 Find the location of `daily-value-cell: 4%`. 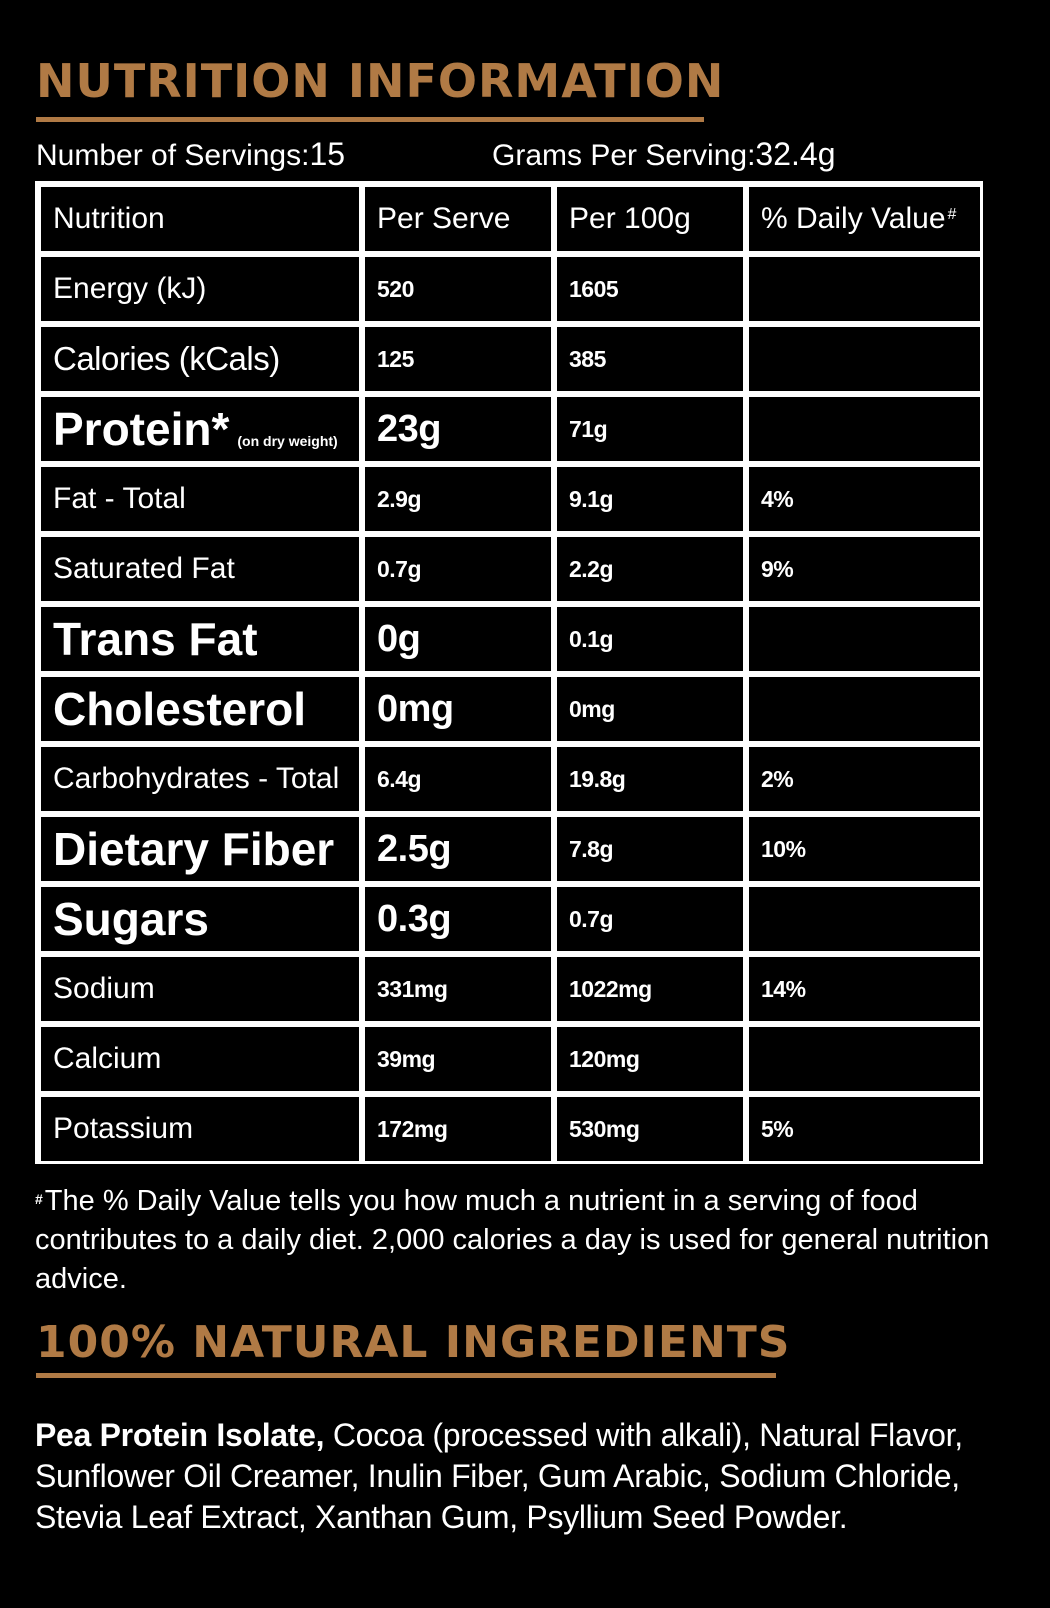

daily-value-cell: 4% is located at coordinates (864, 499).